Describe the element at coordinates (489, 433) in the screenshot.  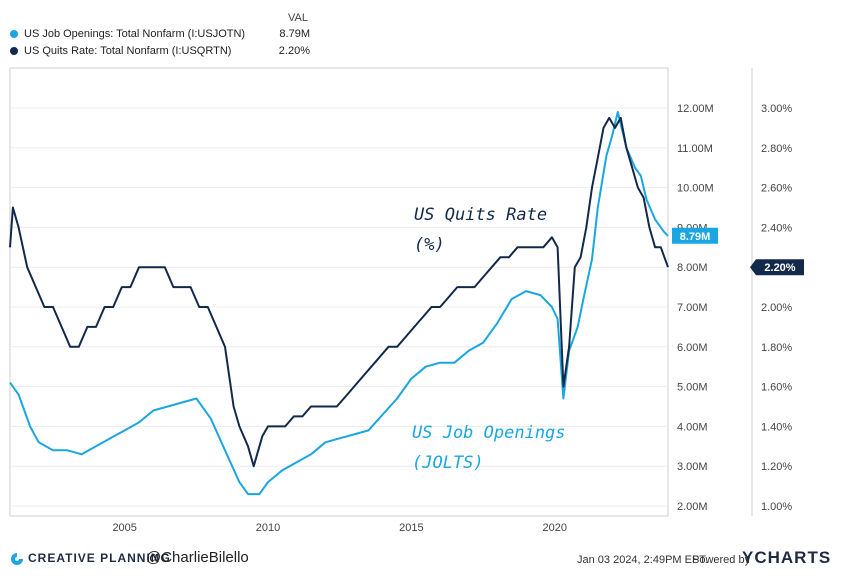
I see `annotation-openings: US Job Openings` at that location.